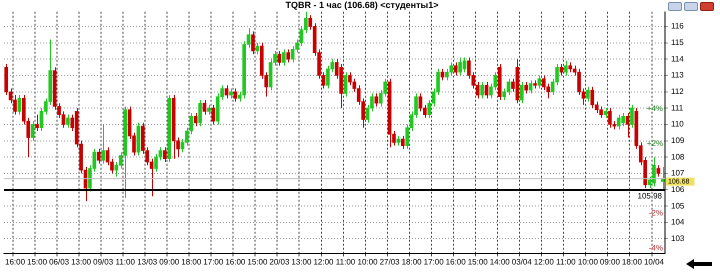  What do you see at coordinates (678, 238) in the screenshot?
I see `y-tick-label: 103` at bounding box center [678, 238].